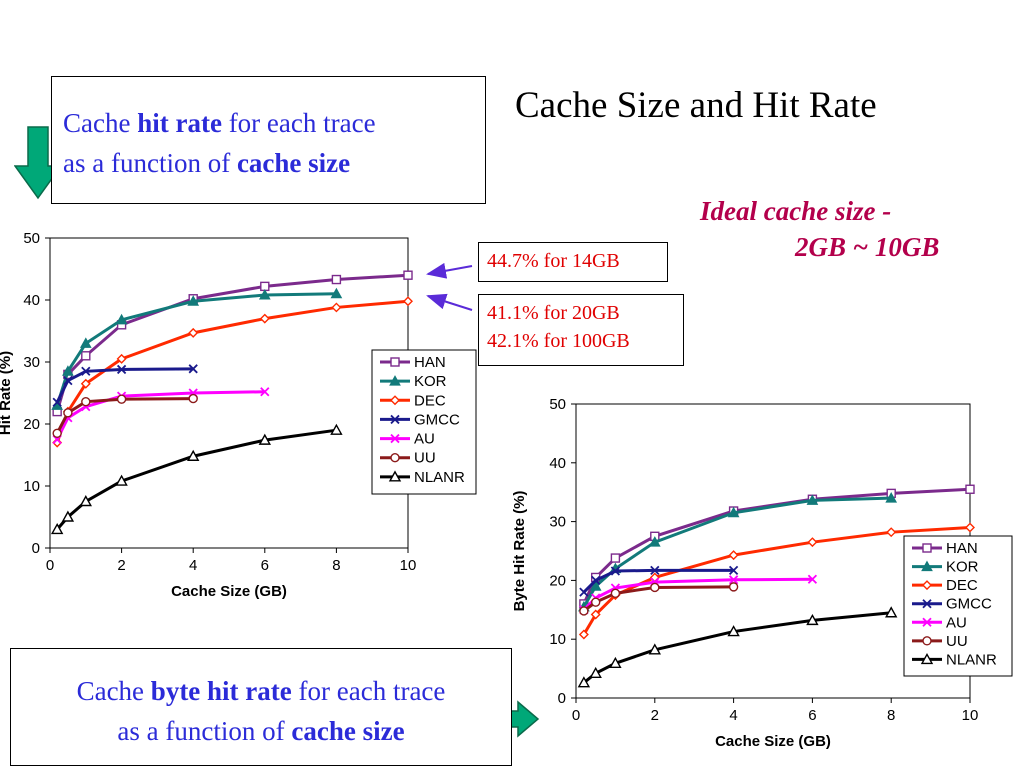 The image size is (1024, 768). What do you see at coordinates (557, 404) in the screenshot?
I see `chart2-y-tick-label: 50` at bounding box center [557, 404].